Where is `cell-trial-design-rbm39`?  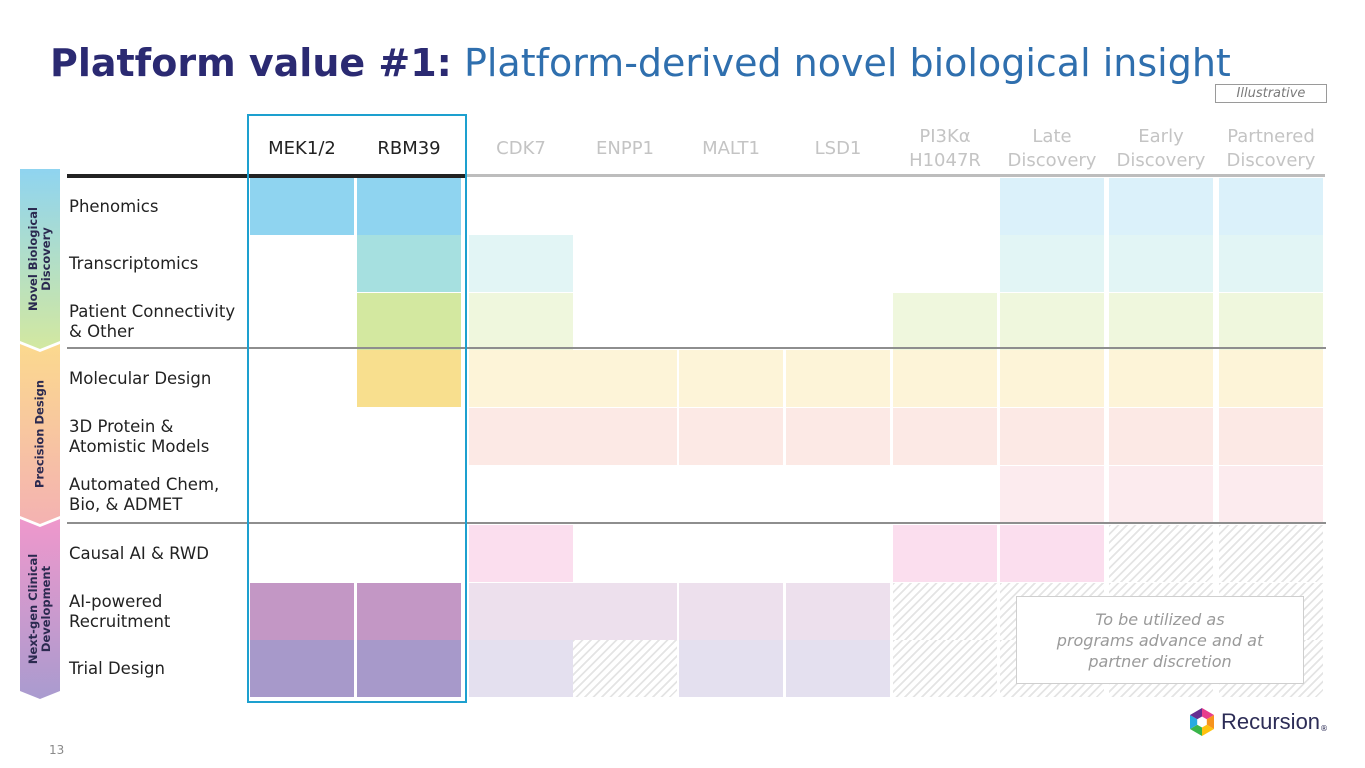 cell-trial-design-rbm39 is located at coordinates (409, 668).